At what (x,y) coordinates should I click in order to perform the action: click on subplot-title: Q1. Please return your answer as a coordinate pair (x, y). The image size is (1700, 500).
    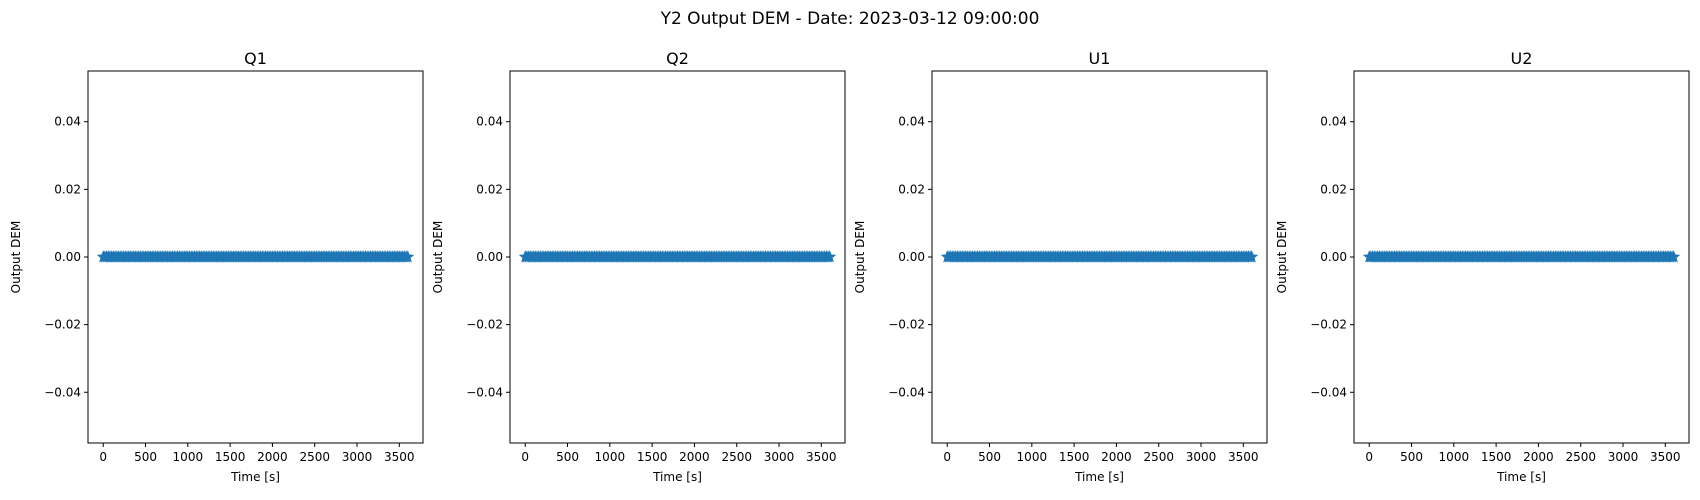
    Looking at the image, I should click on (255, 58).